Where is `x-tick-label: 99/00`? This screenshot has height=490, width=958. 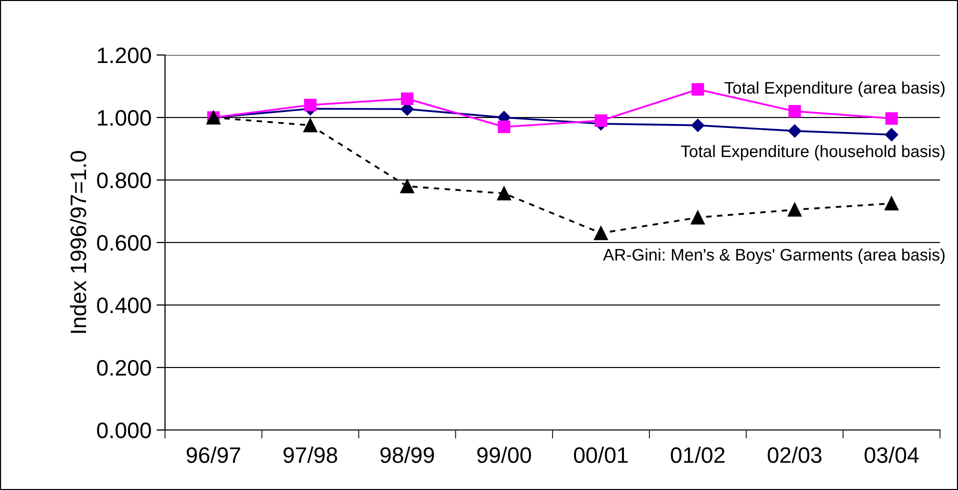
x-tick-label: 99/00 is located at coordinates (504, 454).